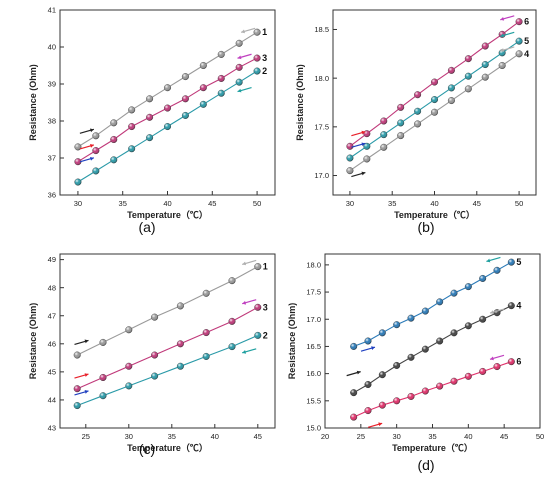 This screenshot has width=550, height=483. Describe the element at coordinates (313, 373) in the screenshot. I see `y-tick-label: 16.0` at that location.